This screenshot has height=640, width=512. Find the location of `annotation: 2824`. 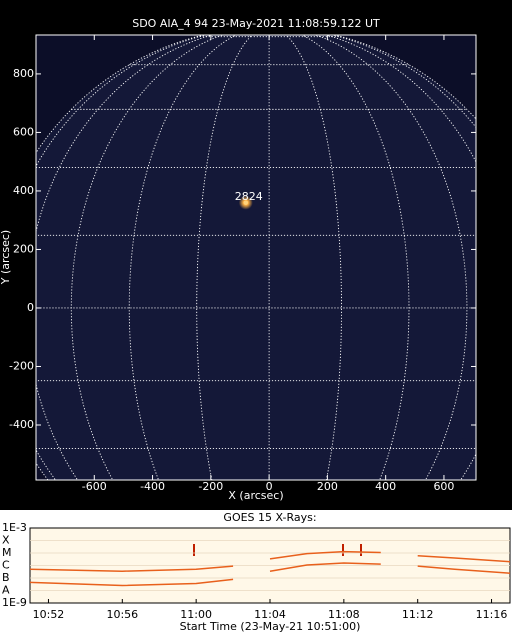

annotation: 2824 is located at coordinates (249, 196).